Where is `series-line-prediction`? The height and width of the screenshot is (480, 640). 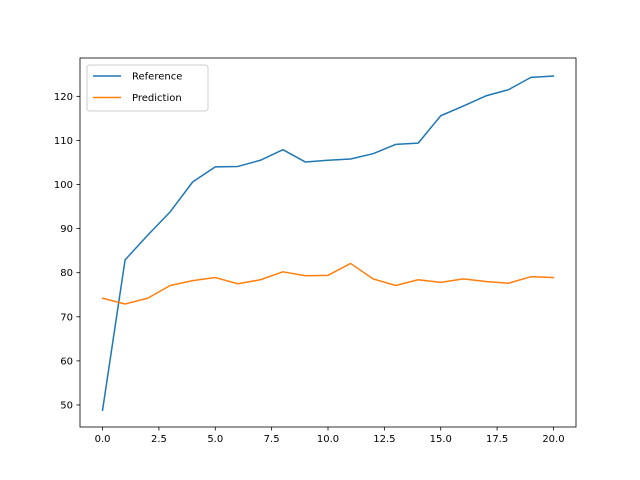
series-line-prediction is located at coordinates (328, 283).